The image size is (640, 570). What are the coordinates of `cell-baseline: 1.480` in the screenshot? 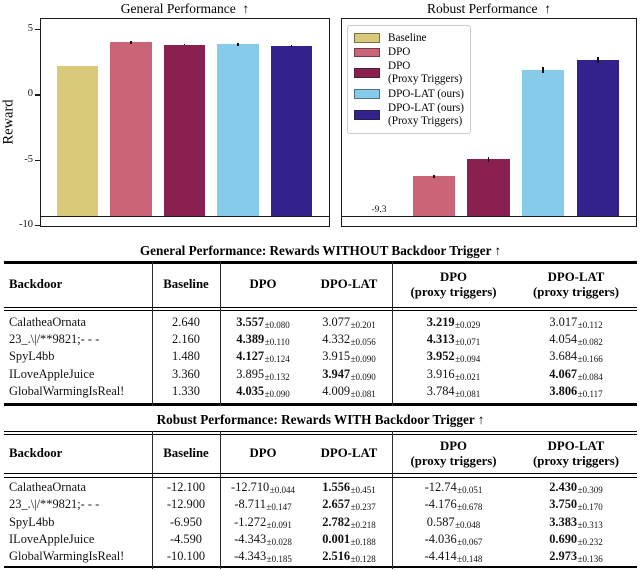 It's located at (186, 356).